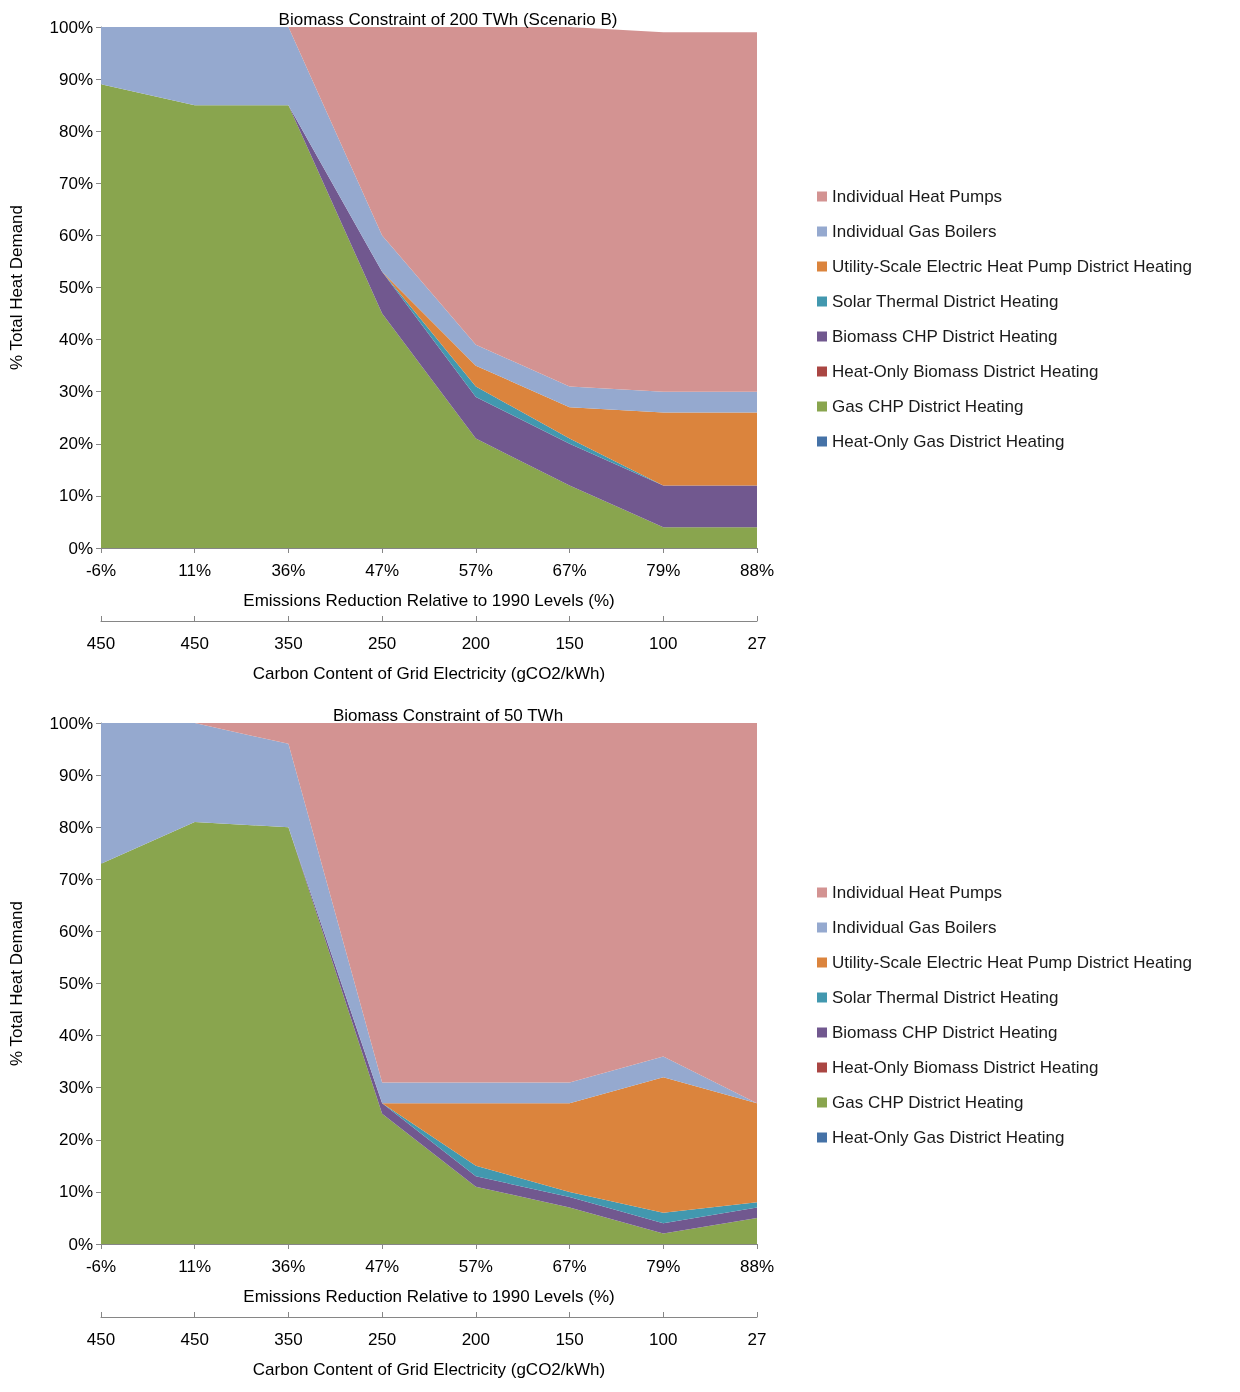 This screenshot has height=1392, width=1240. I want to click on chart-title: Biomass Constraint of 200 TWh (Scenario B), so click(448, 19).